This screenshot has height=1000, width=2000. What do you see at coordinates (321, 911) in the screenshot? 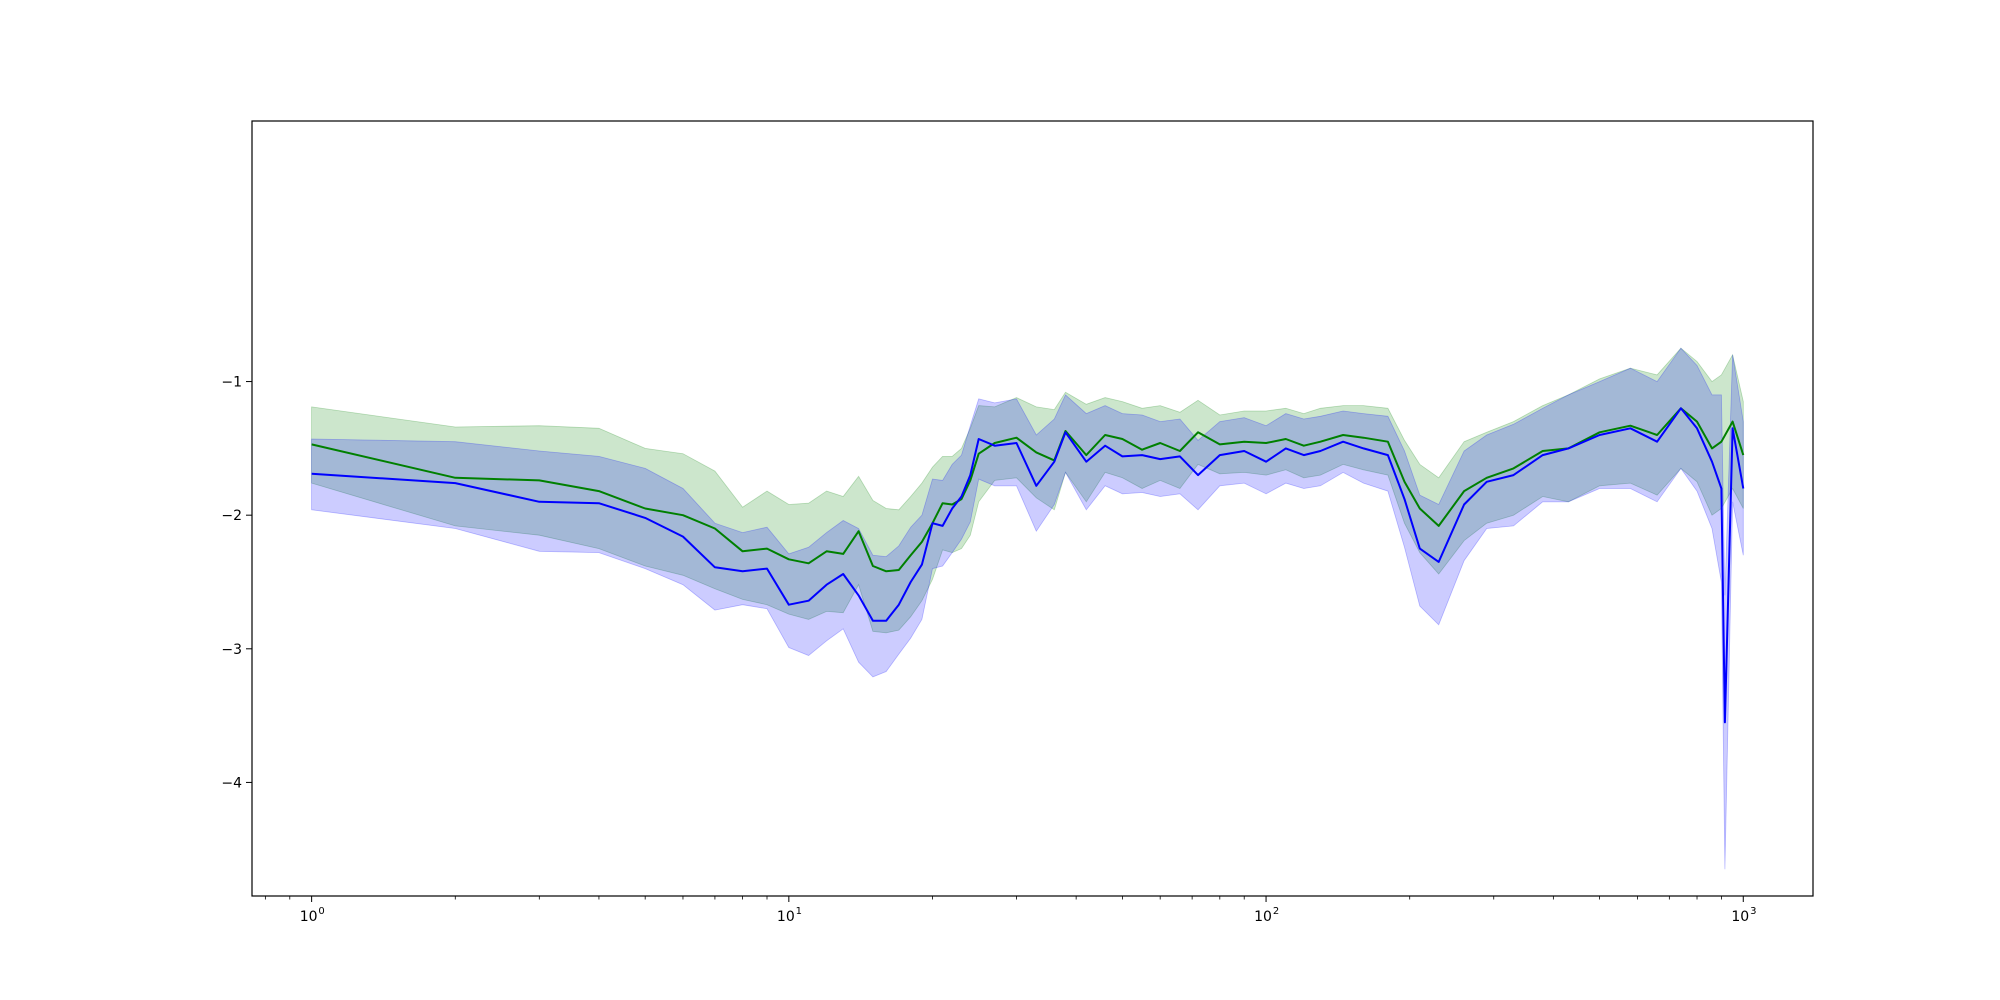
I see `x-tick-exponent: 0` at bounding box center [321, 911].